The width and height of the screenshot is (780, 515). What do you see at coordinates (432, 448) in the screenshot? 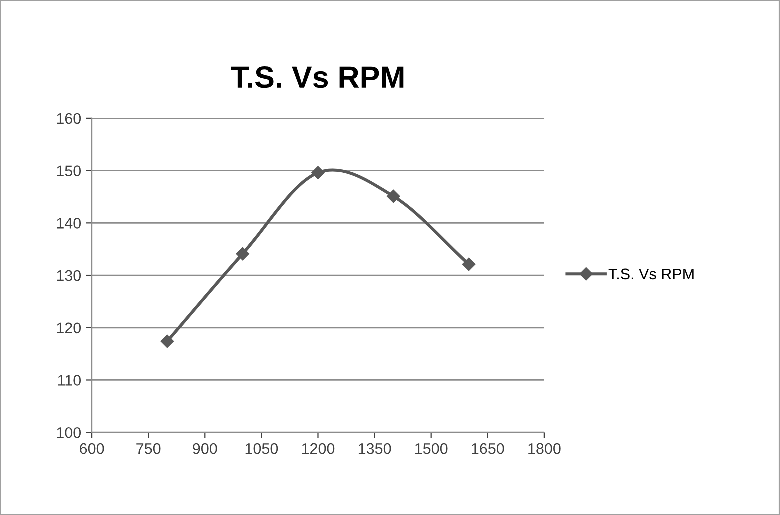
I see `x-tick-label: 1500` at bounding box center [432, 448].